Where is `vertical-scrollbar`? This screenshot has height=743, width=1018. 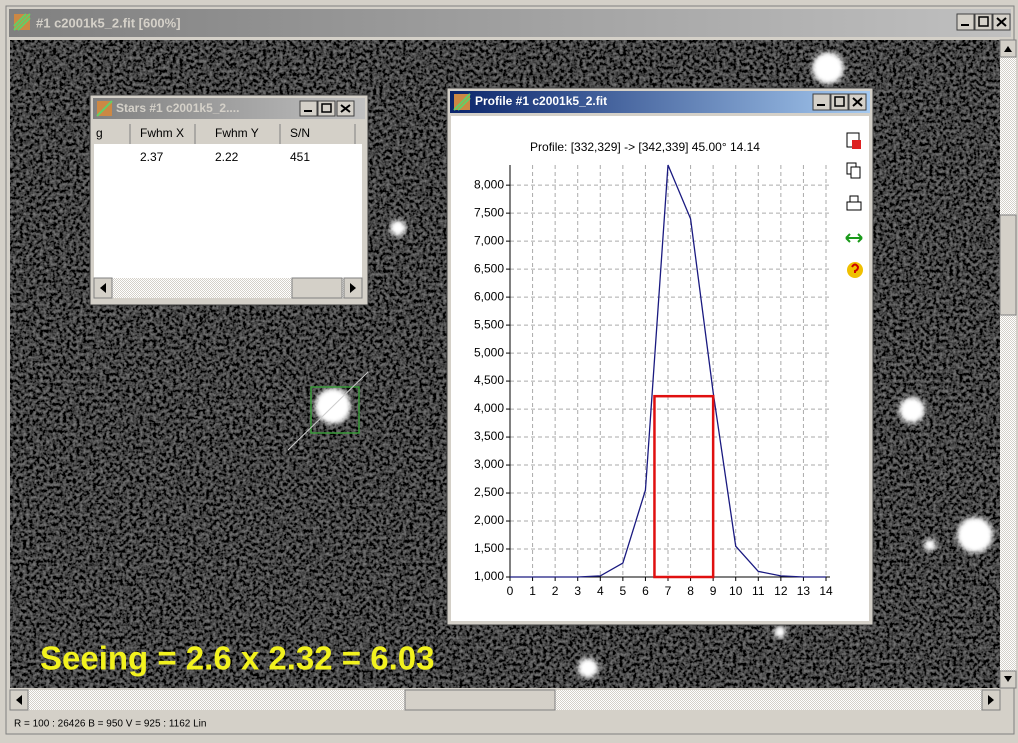
vertical-scrollbar is located at coordinates (1008, 364).